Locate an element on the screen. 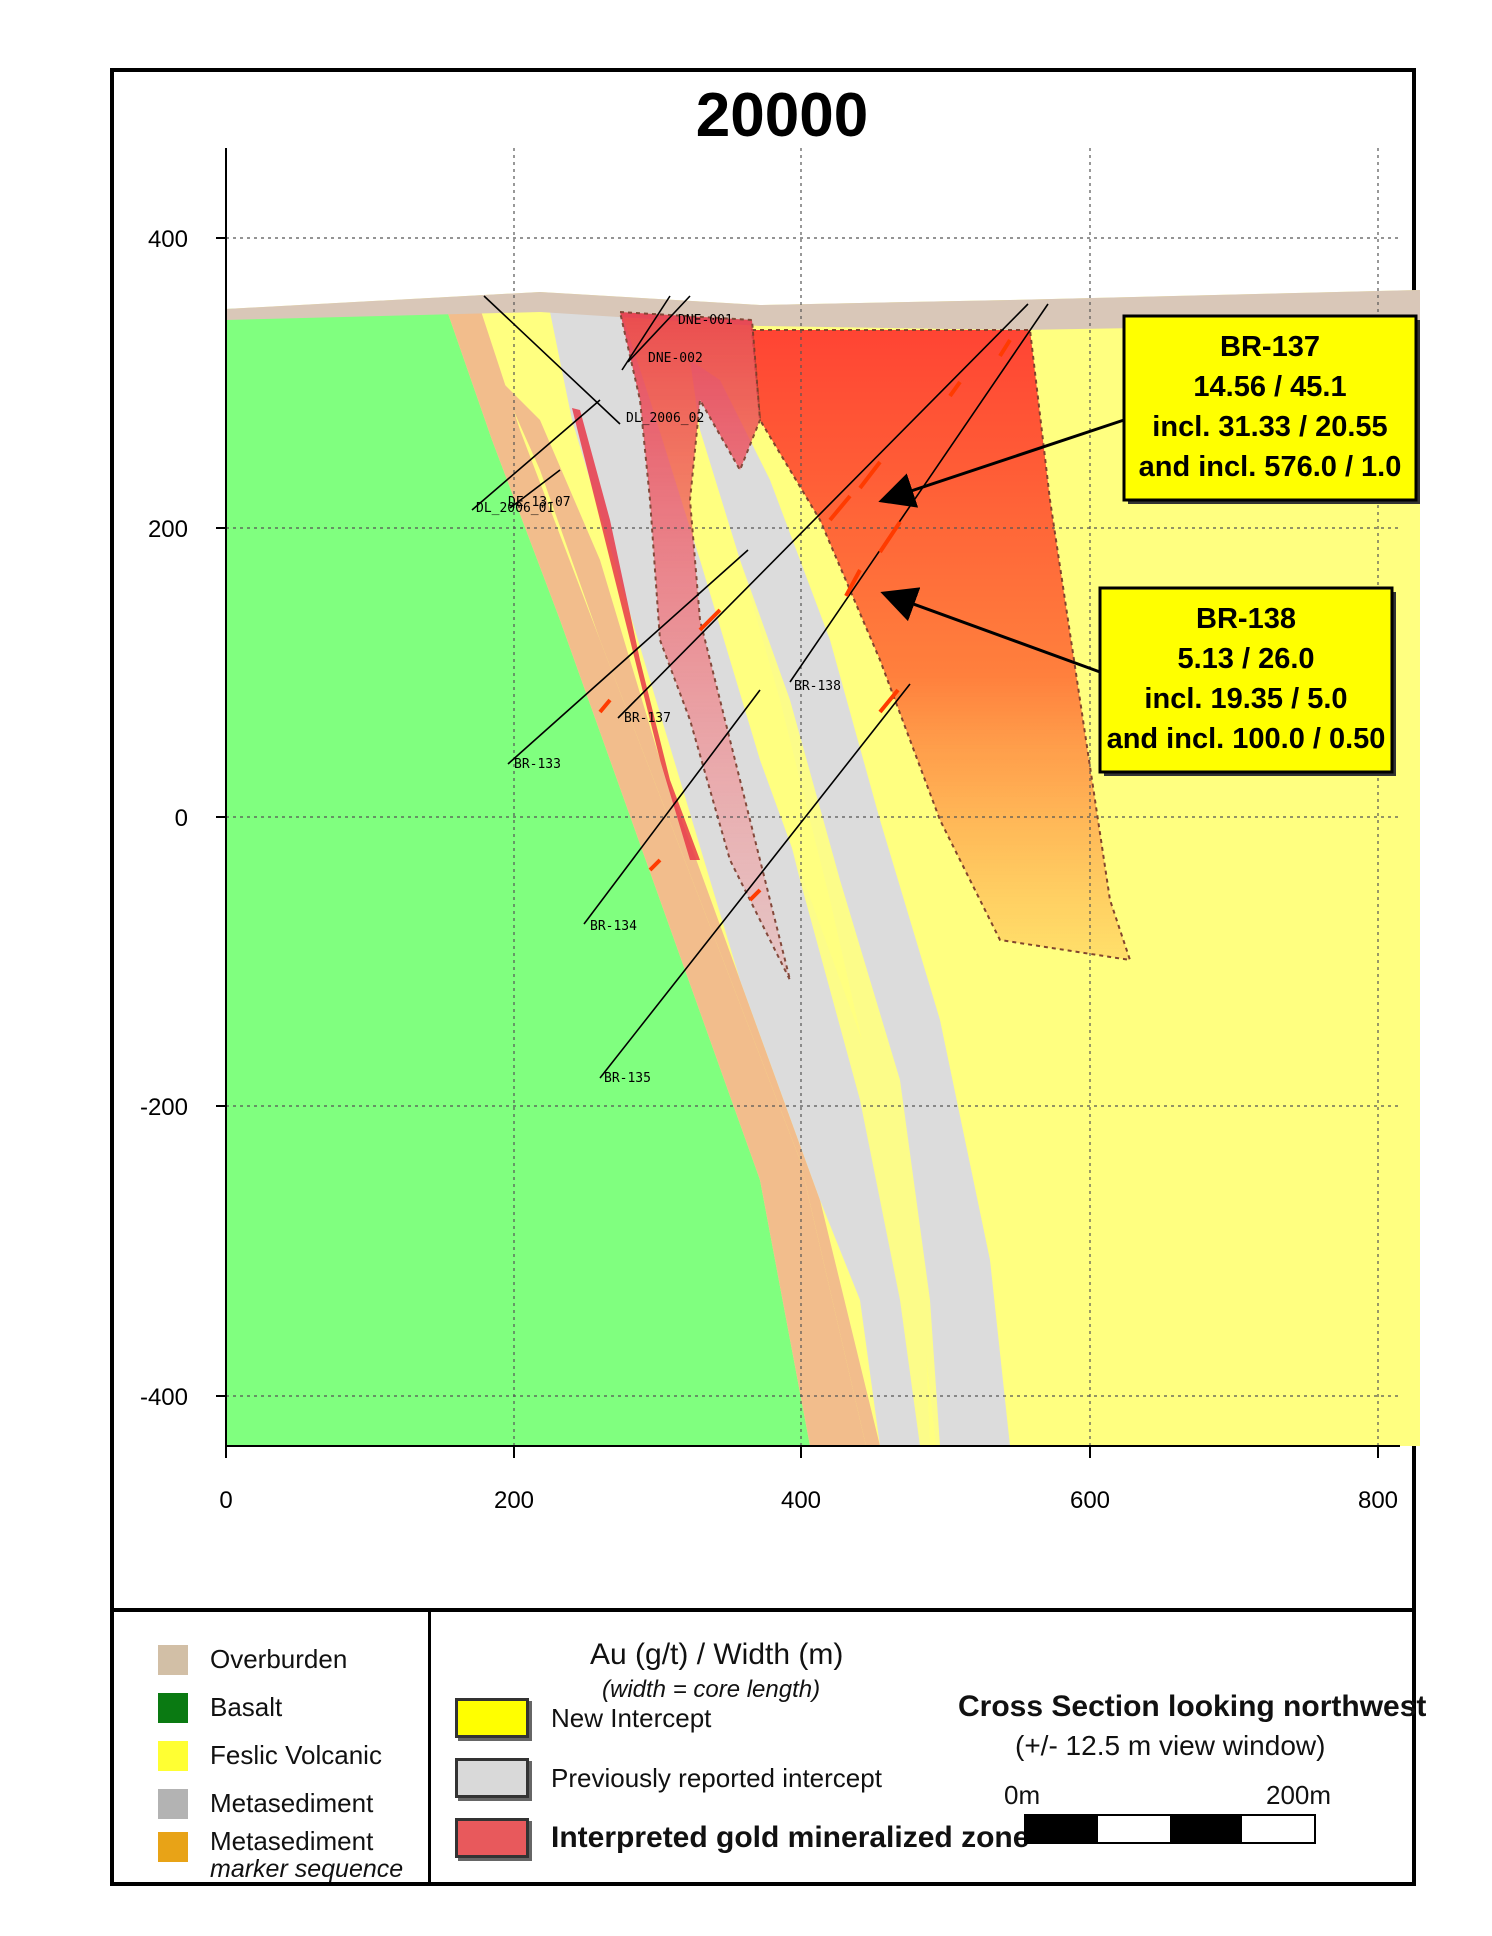  scale-end-label: 200m is located at coordinates (1299, 1795).